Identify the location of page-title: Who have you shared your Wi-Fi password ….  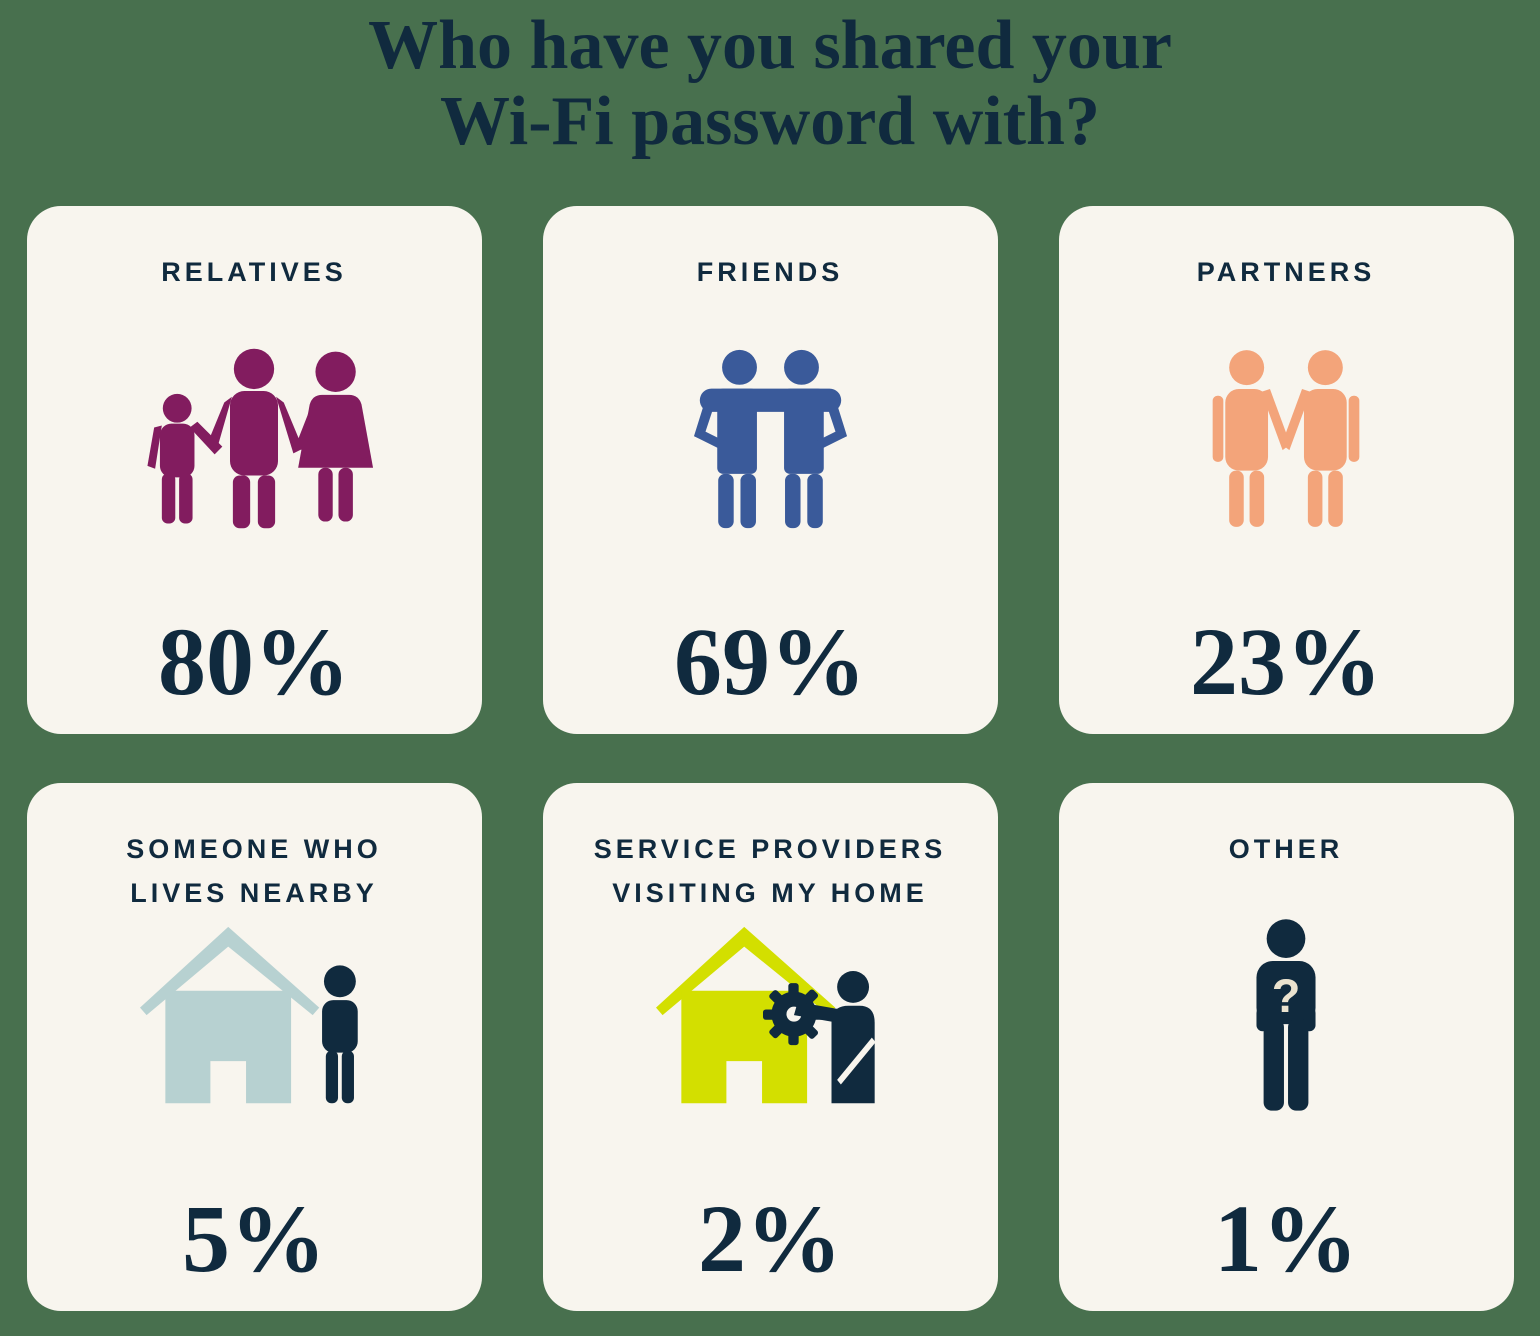
(770, 84).